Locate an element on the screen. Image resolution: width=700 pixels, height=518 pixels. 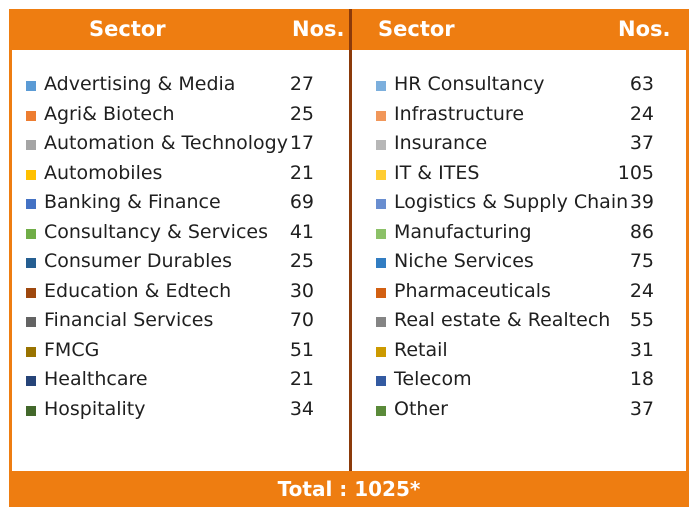
sector-row: Advertising & Media is located at coordinates (130, 84).